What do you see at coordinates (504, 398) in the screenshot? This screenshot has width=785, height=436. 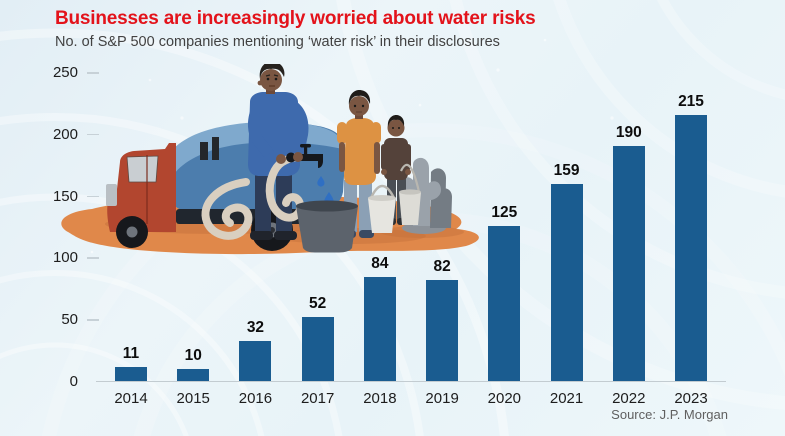 I see `x-axis-label-2020: 2020` at bounding box center [504, 398].